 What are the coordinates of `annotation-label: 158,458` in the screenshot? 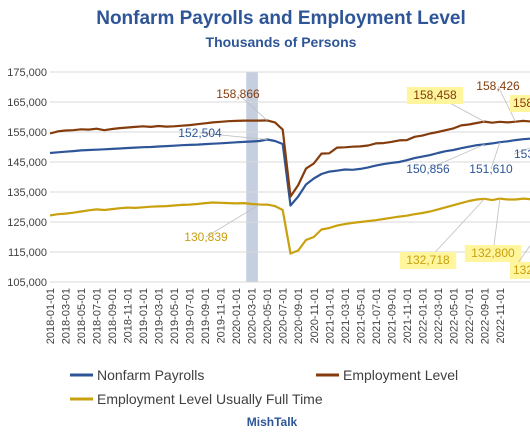 It's located at (435, 95).